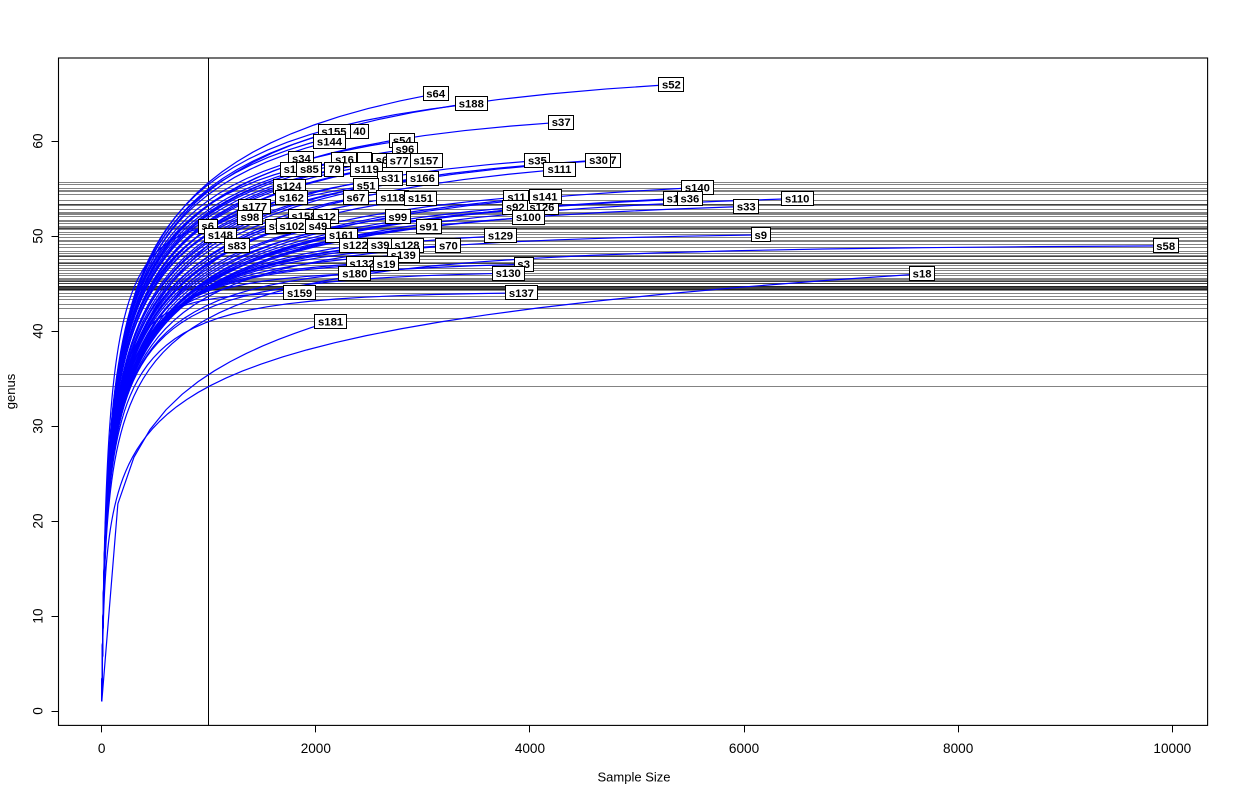 This screenshot has width=1238, height=805. I want to click on svg-text: s39, so click(380, 246).